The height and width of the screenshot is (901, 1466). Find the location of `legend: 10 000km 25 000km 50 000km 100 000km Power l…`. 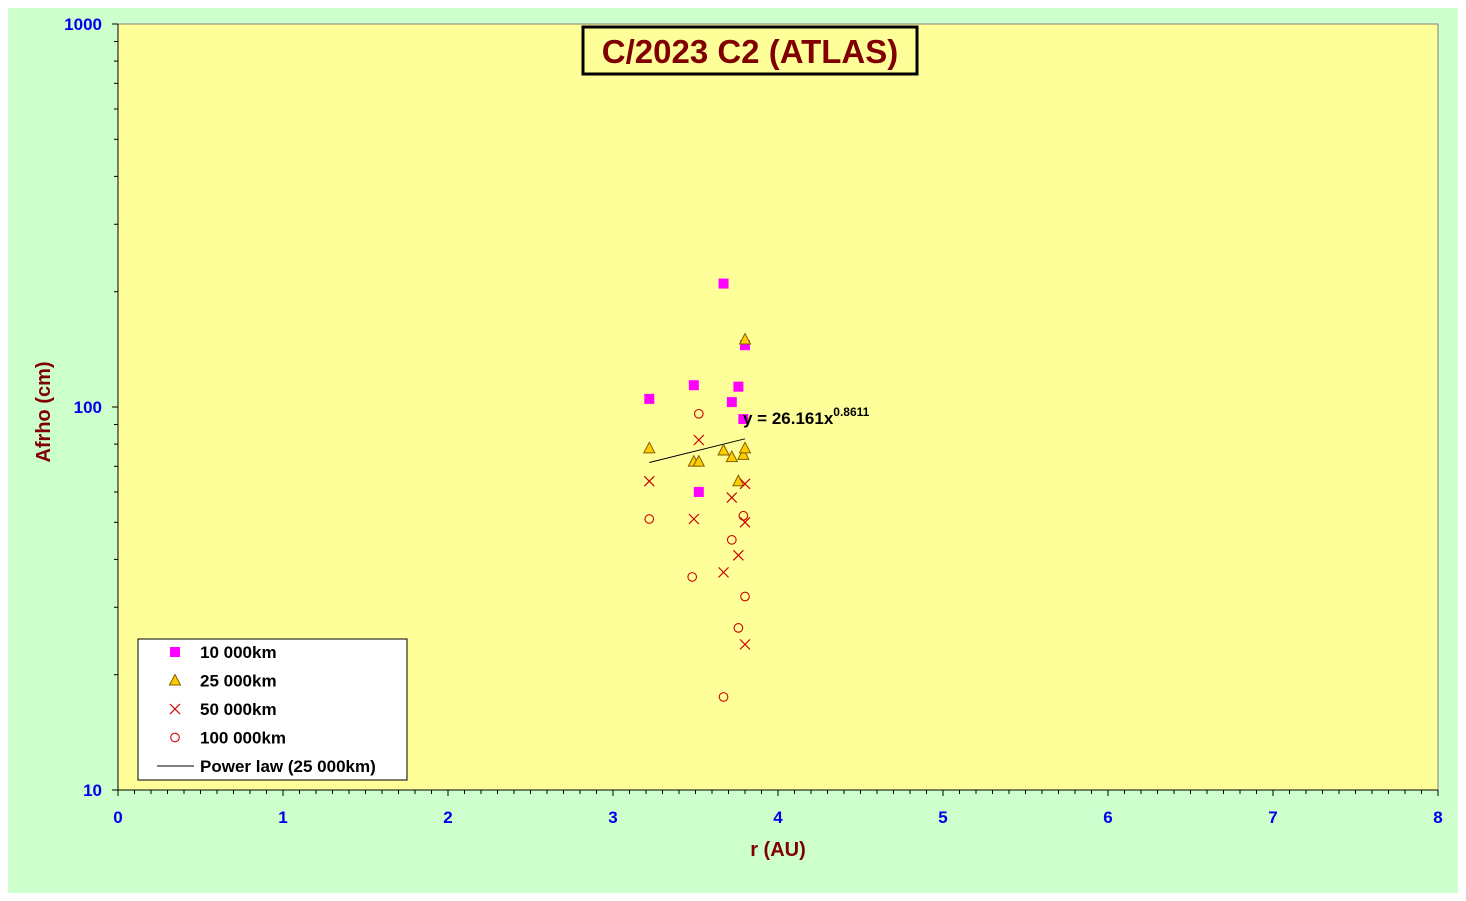

legend: 10 000km 25 000km 50 000km 100 000km Power l… is located at coordinates (272, 709).